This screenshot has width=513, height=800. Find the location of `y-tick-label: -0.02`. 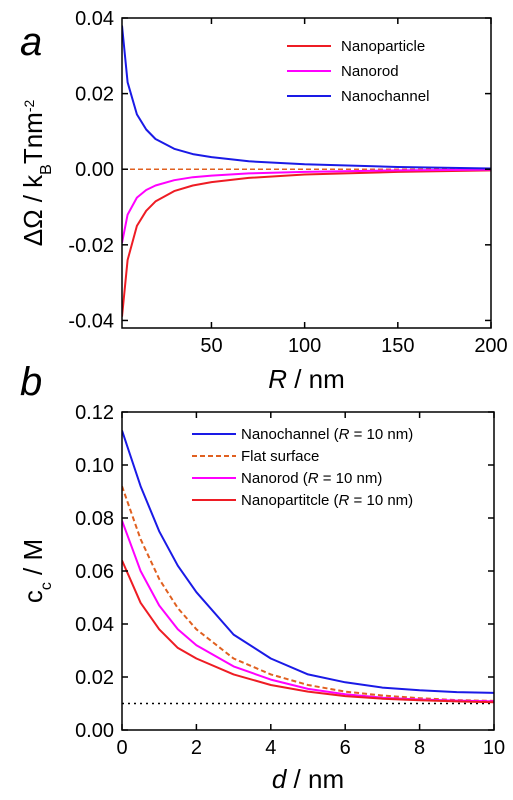

y-tick-label: -0.02 is located at coordinates (91, 246).